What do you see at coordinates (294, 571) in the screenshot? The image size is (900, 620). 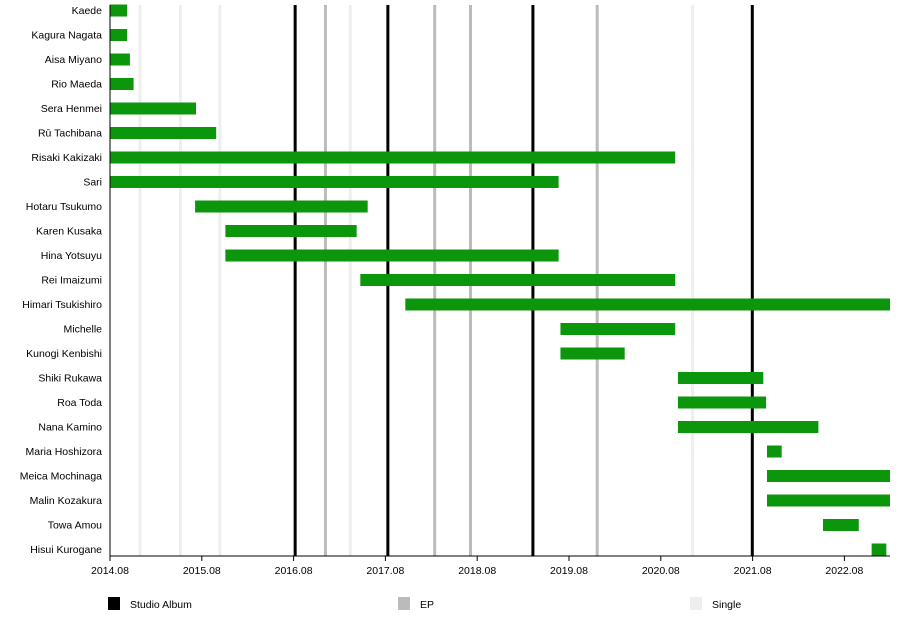 I see `x-tick-label: 2016.08` at bounding box center [294, 571].